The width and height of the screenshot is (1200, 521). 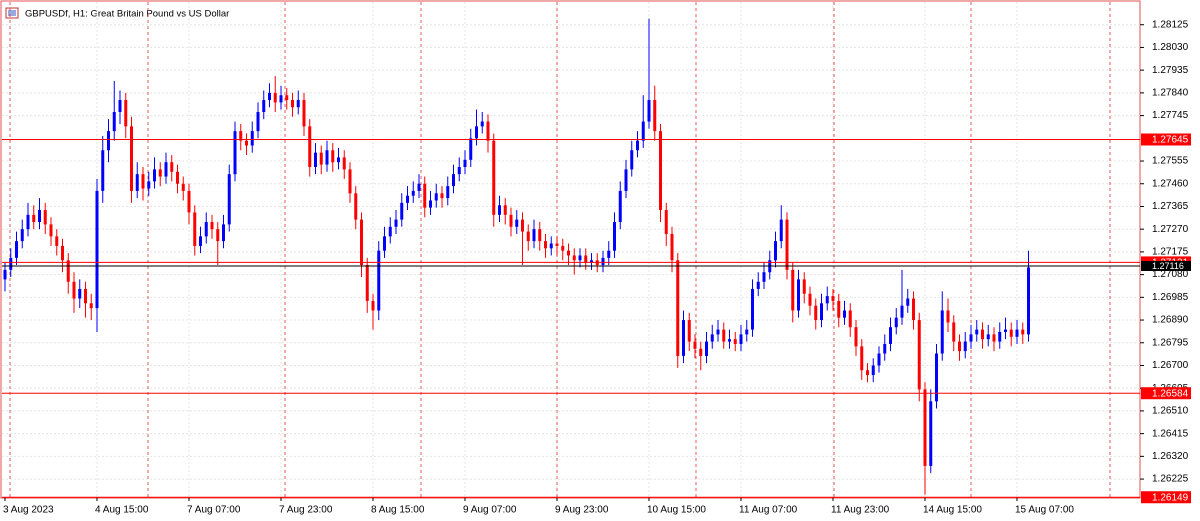 What do you see at coordinates (1170, 456) in the screenshot?
I see `y-tick-label: 1.26320` at bounding box center [1170, 456].